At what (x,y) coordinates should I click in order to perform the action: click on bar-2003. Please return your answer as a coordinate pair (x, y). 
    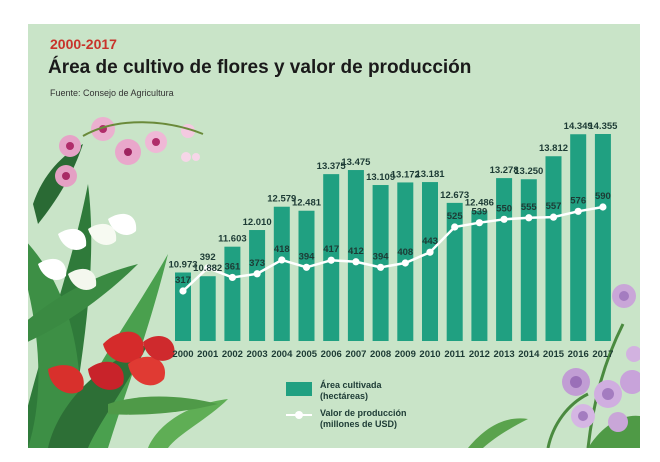
    Looking at the image, I should click on (257, 285).